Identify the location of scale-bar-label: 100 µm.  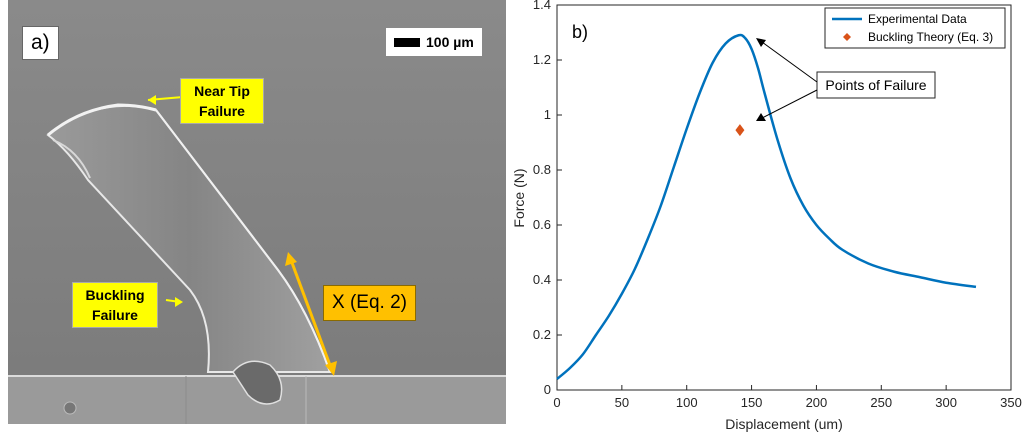
(450, 42).